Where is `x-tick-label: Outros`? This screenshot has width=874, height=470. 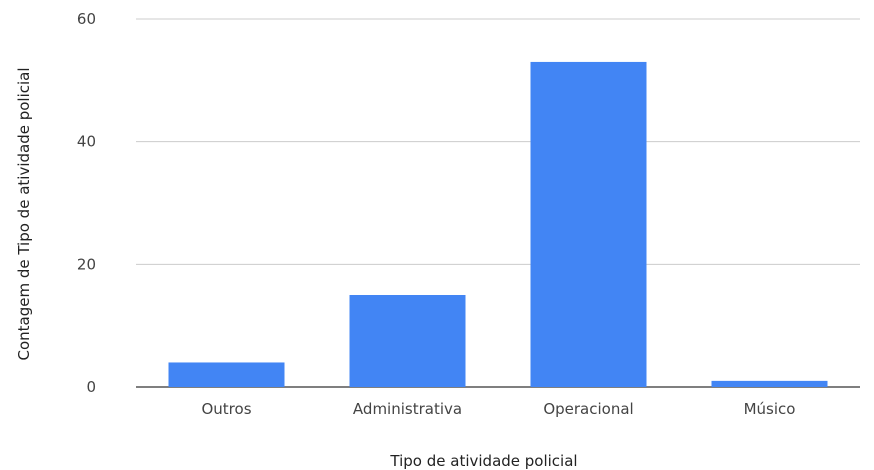 x-tick-label: Outros is located at coordinates (226, 409).